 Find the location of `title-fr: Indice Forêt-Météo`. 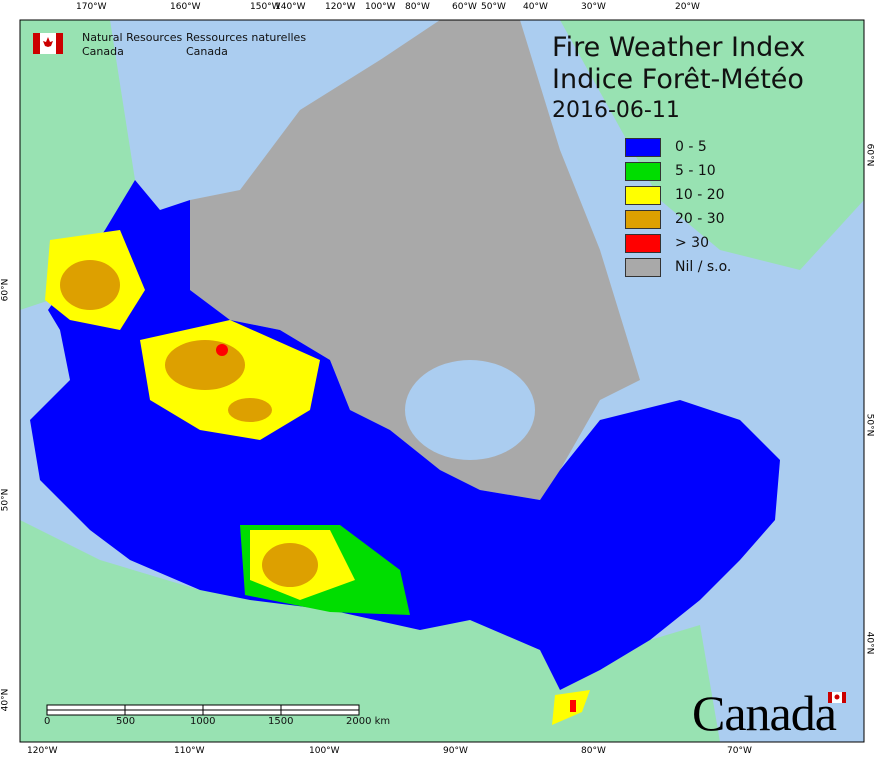

title-fr: Indice Forêt-Météo is located at coordinates (678, 79).